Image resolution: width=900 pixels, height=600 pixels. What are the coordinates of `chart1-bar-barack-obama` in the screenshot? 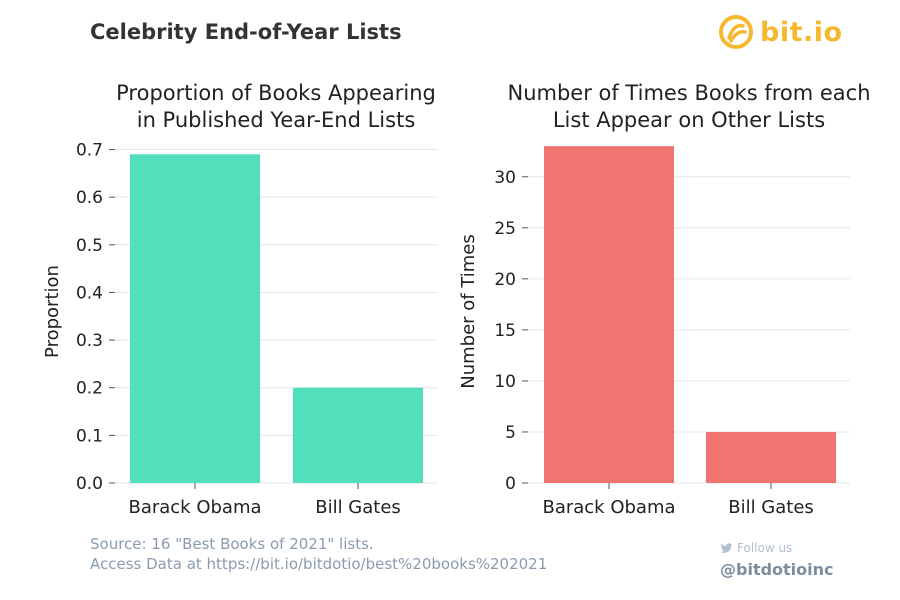 It's located at (195, 318).